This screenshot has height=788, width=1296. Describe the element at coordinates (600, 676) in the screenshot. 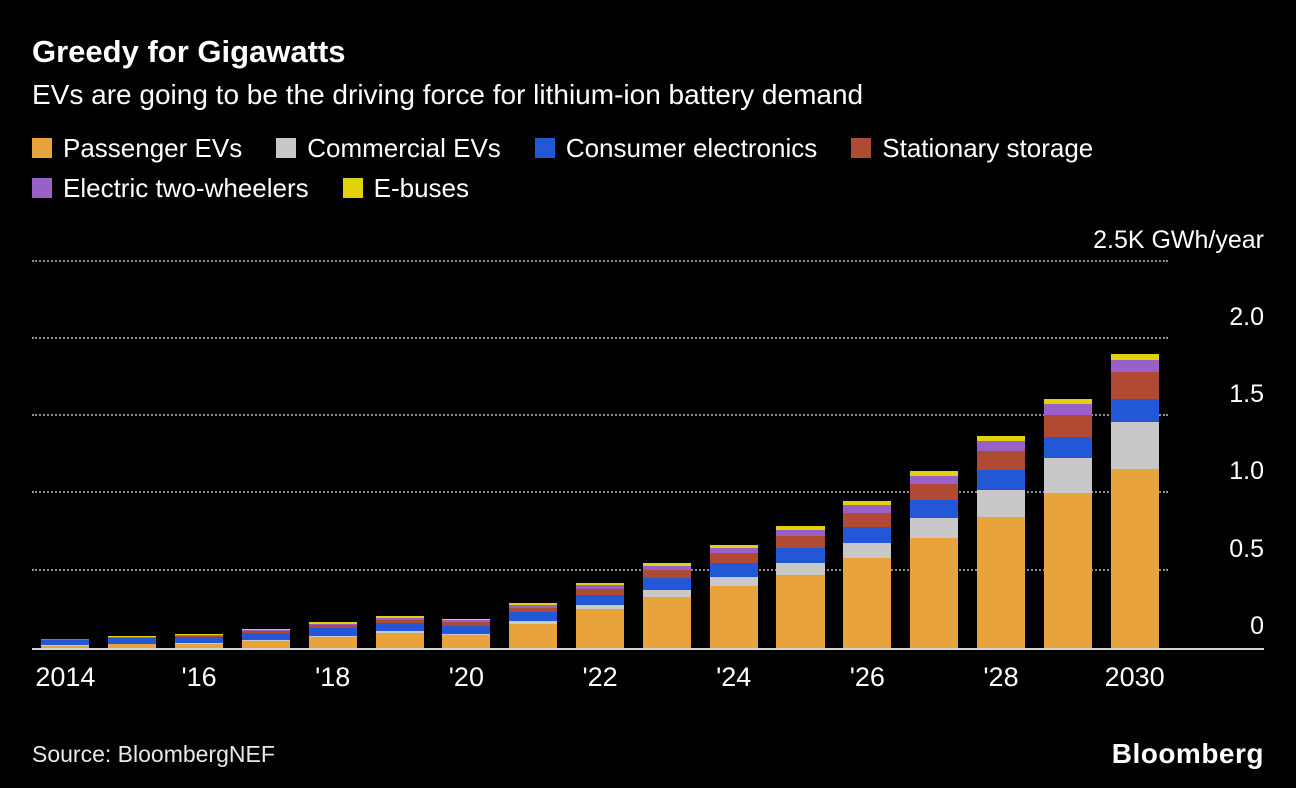

I see `x-axis-label: '22` at that location.